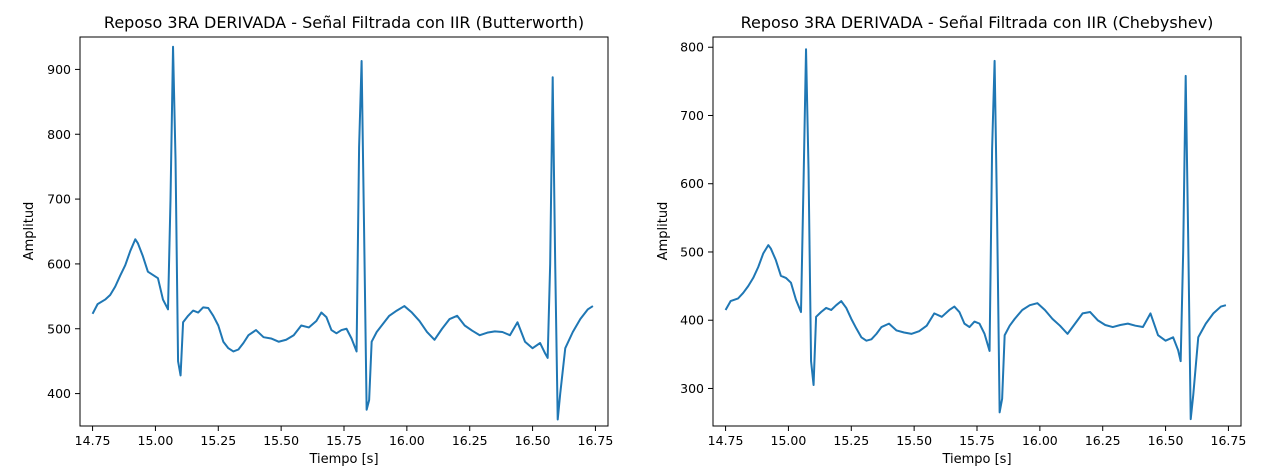 This screenshot has height=473, width=1272. I want to click on y-tick-label: 900, so click(59, 69).